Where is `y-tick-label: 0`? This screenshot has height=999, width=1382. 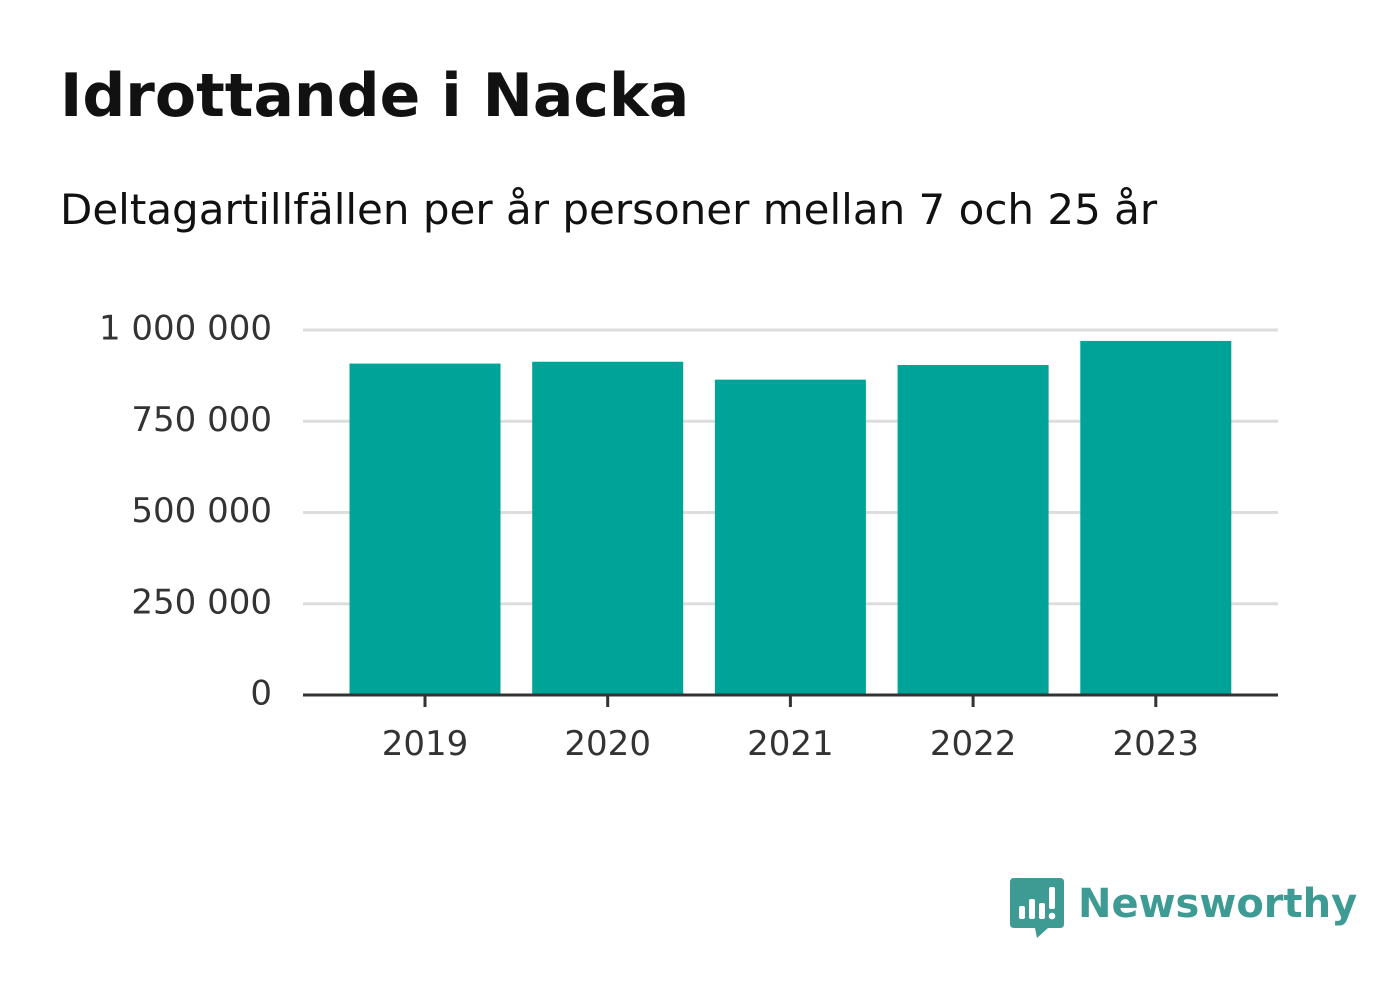
y-tick-label: 0 is located at coordinates (261, 694).